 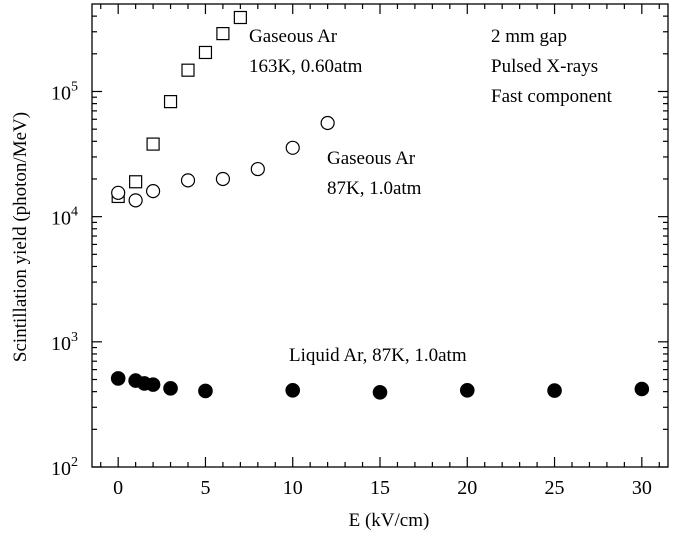 I want to click on x-tick-label: 20, so click(x=467, y=488).